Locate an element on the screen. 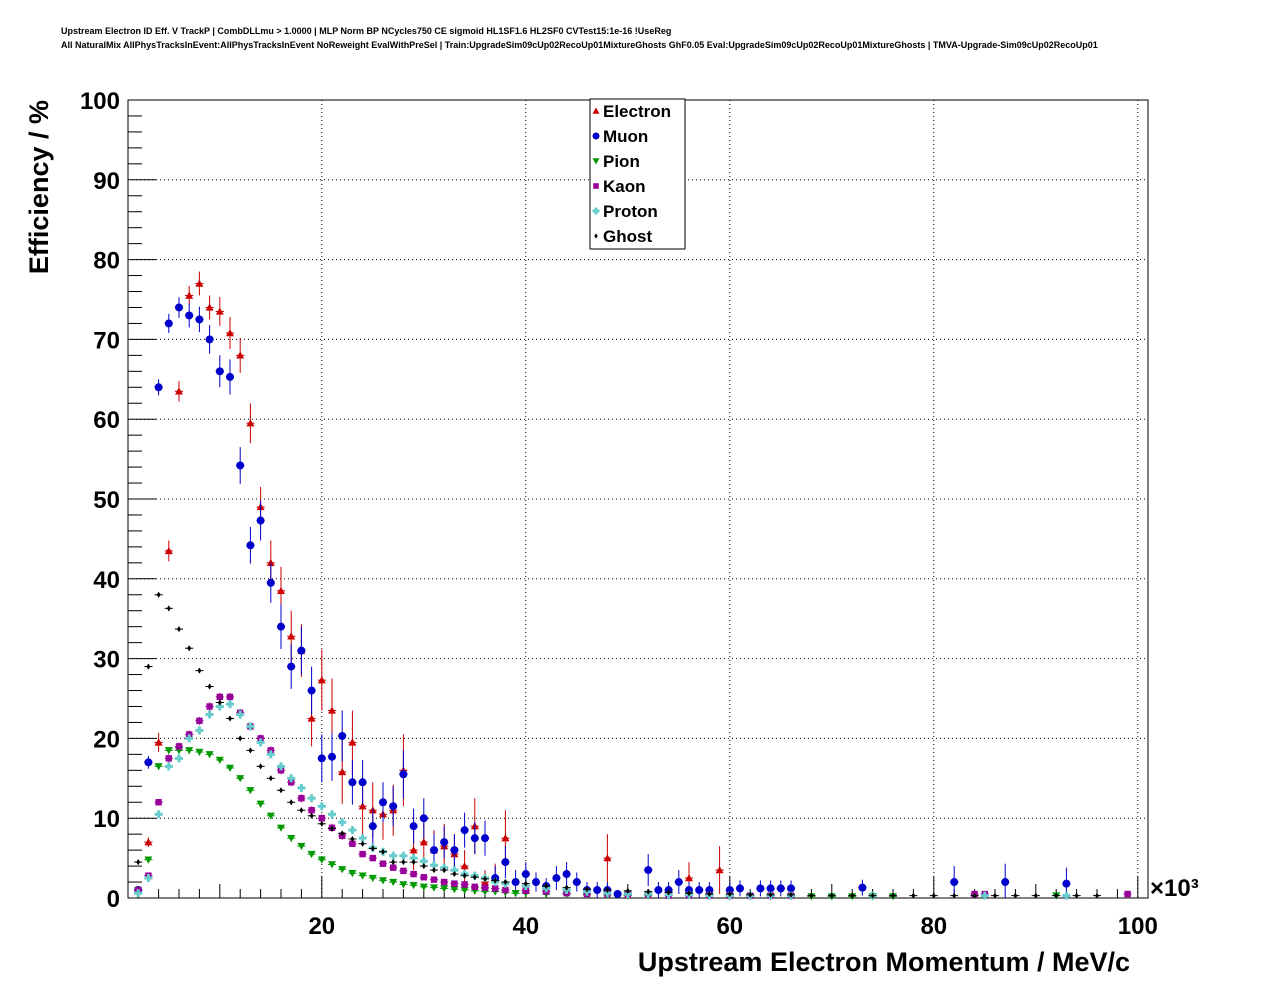 This screenshot has width=1276, height=996. legend-label: Pion is located at coordinates (621, 161).